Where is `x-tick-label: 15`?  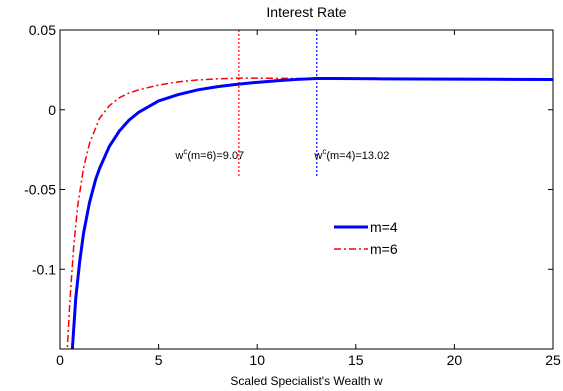
x-tick-label: 15 is located at coordinates (356, 360).